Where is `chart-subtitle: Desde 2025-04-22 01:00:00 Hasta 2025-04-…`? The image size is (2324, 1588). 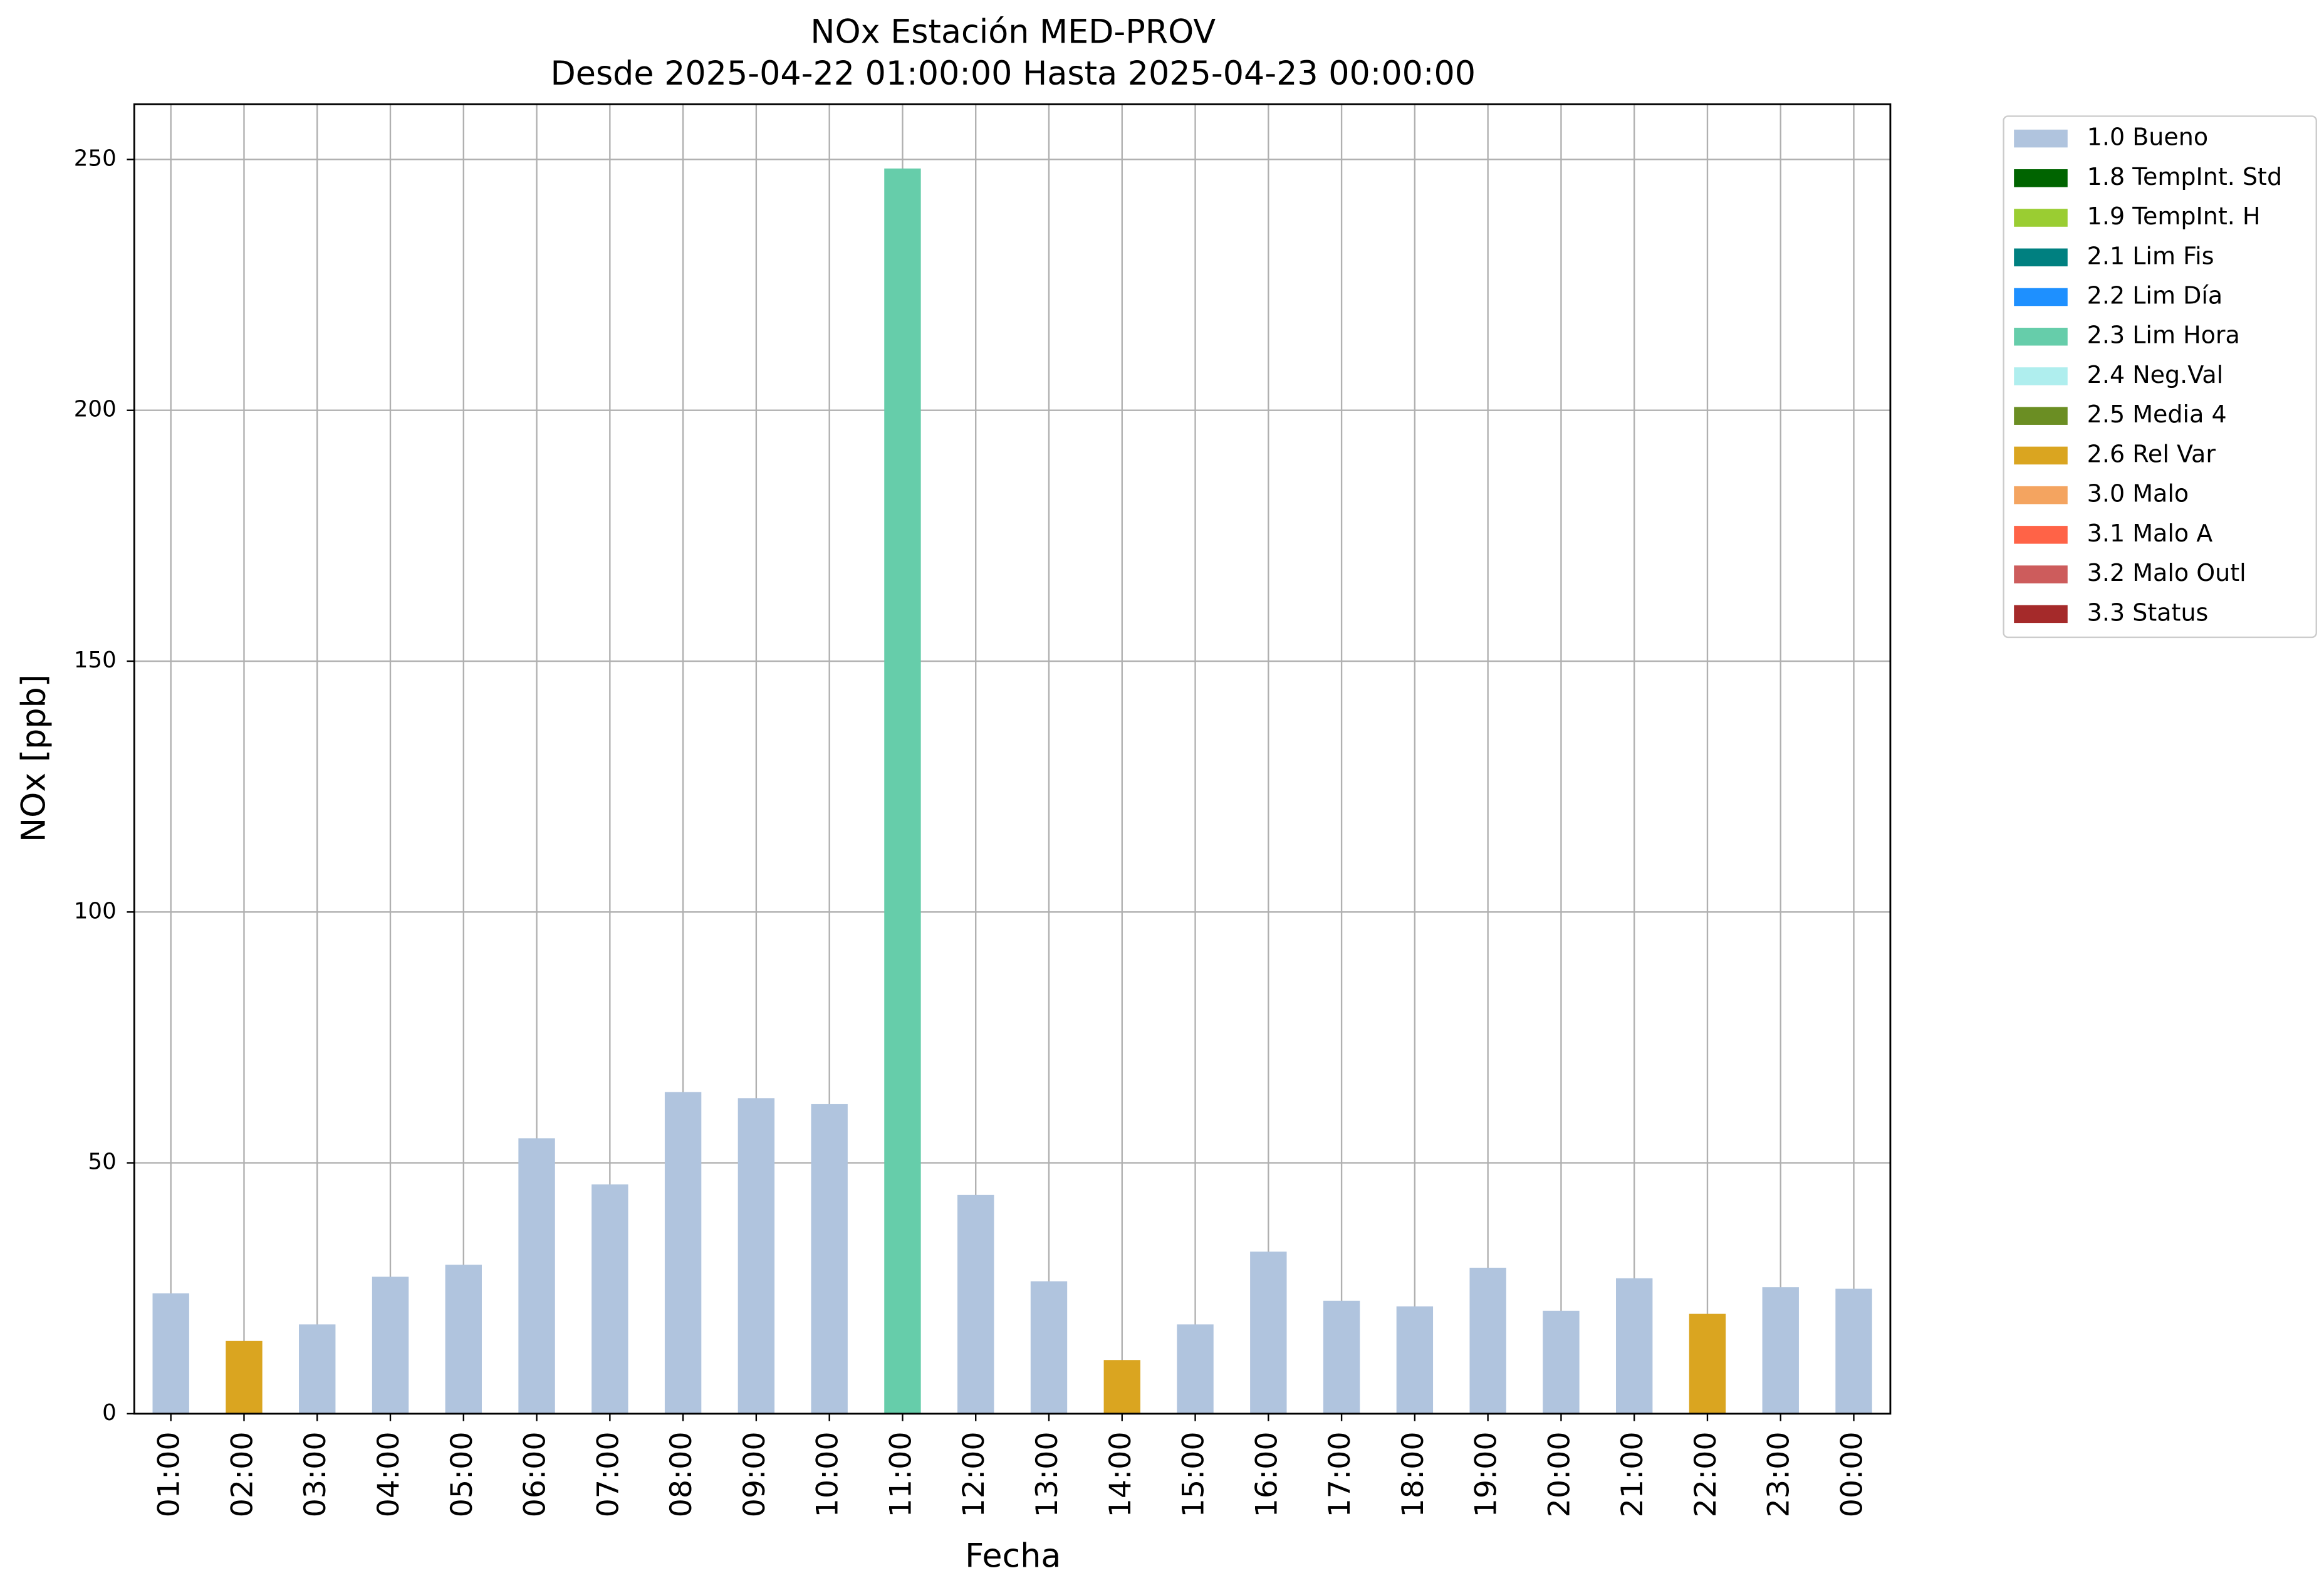 chart-subtitle: Desde 2025-04-22 01:00:00 Hasta 2025-04-… is located at coordinates (1013, 74).